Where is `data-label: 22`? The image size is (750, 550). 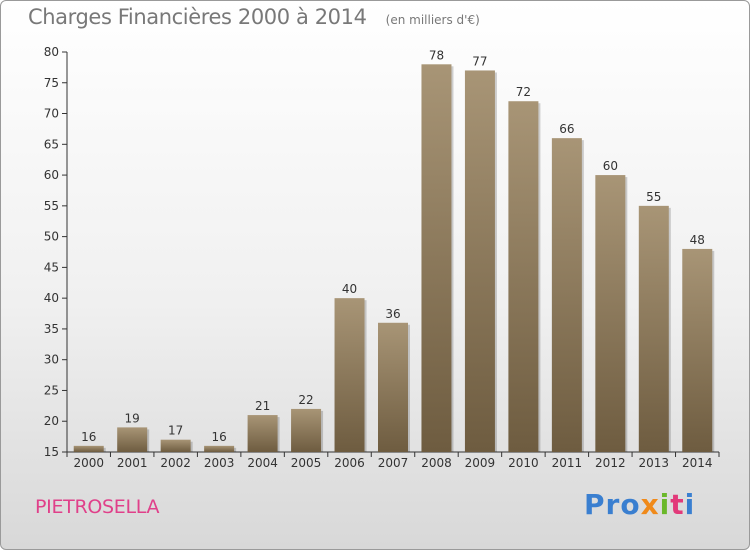
data-label: 22 is located at coordinates (305, 400).